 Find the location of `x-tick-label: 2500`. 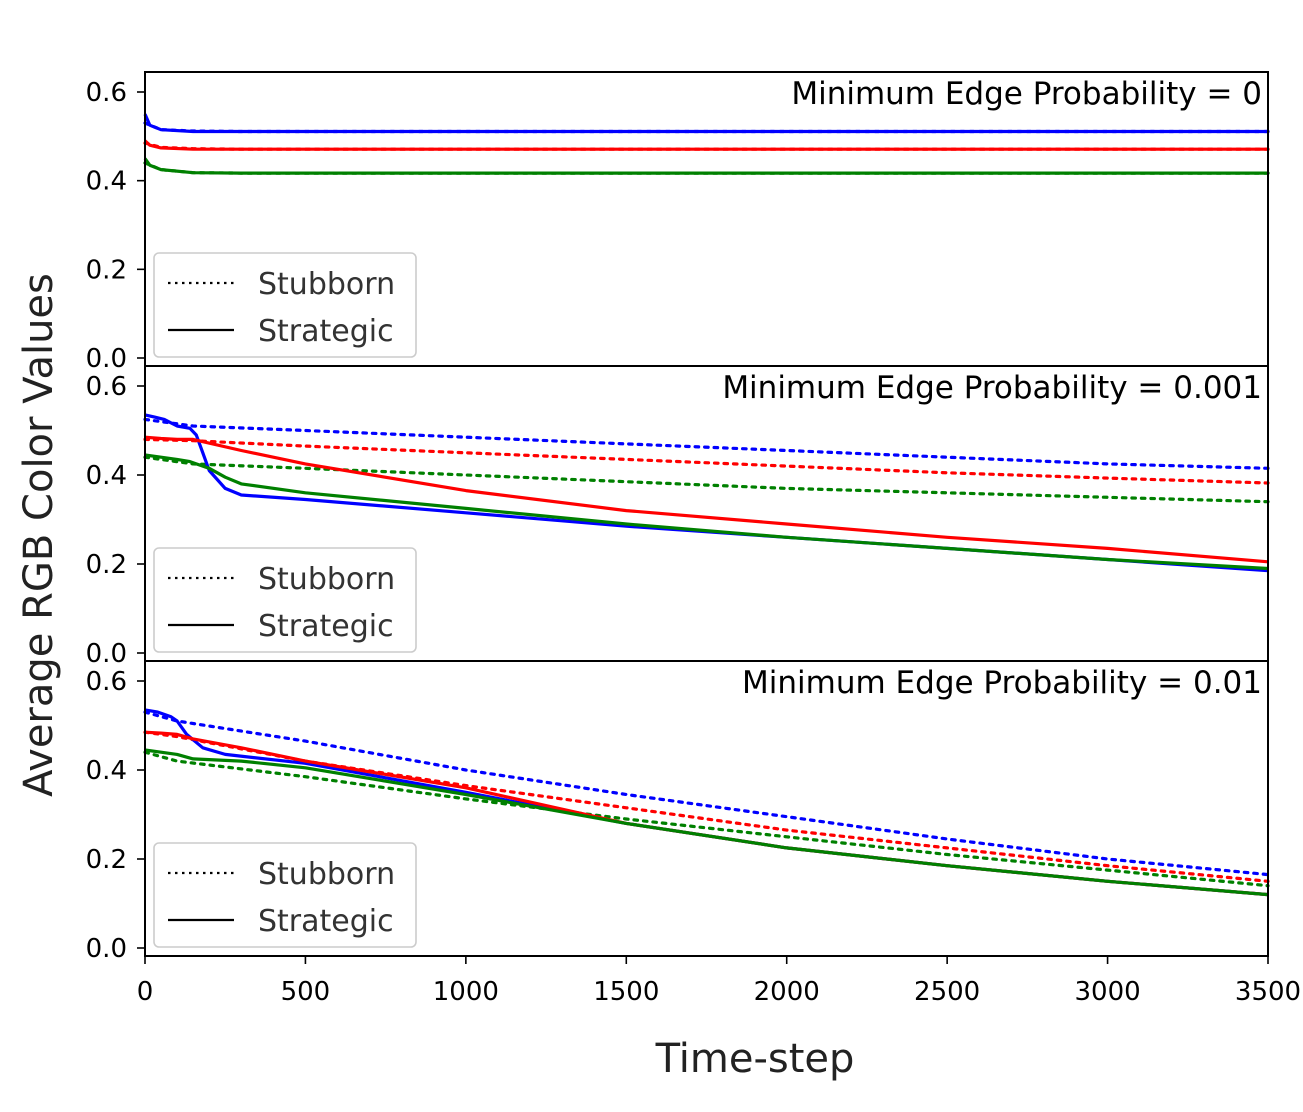

x-tick-label: 2500 is located at coordinates (947, 992).